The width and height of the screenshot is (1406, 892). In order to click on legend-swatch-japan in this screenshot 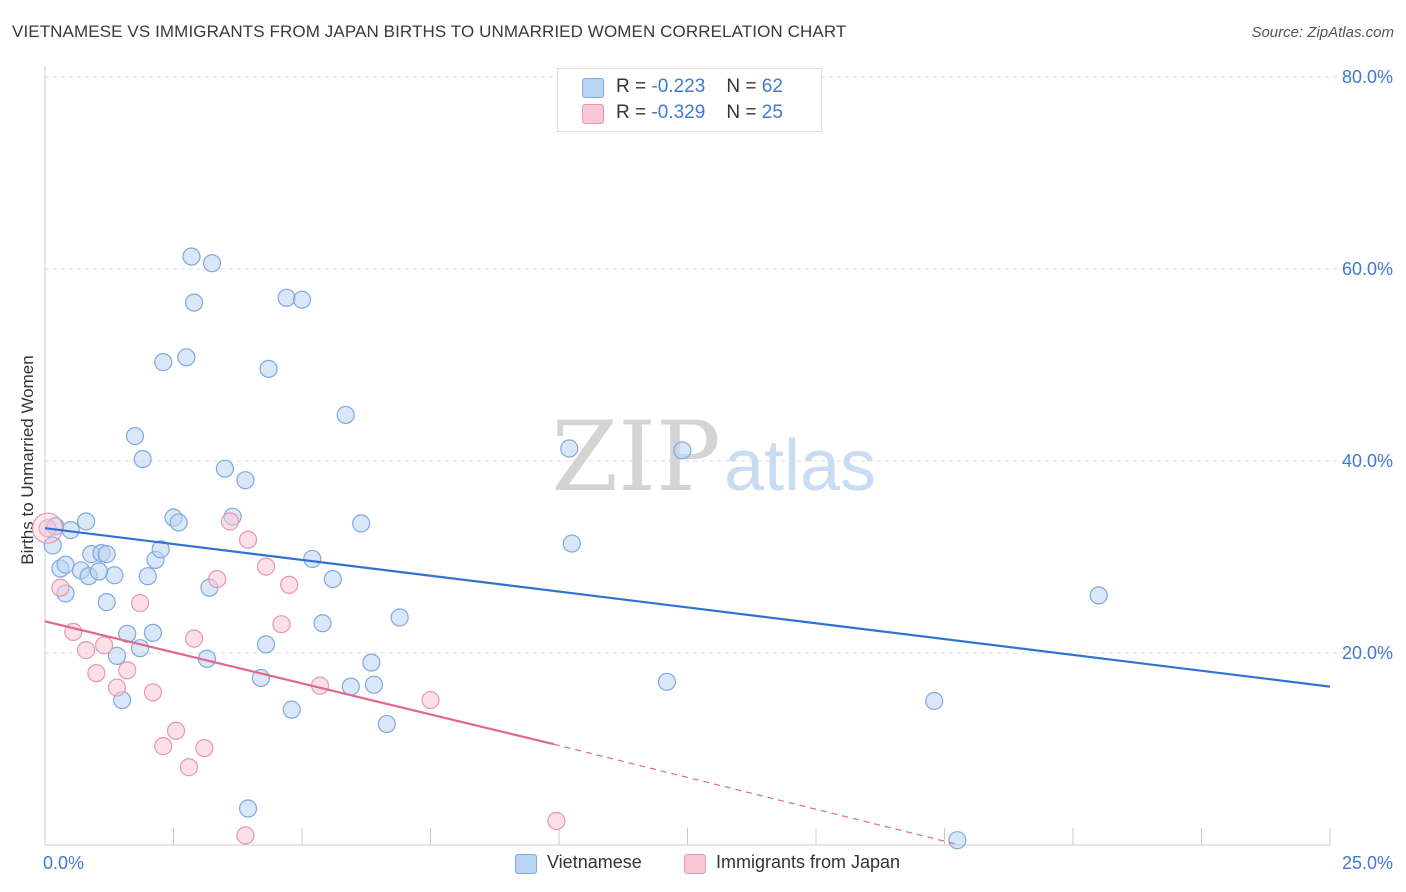, I will do `click(593, 114)`.